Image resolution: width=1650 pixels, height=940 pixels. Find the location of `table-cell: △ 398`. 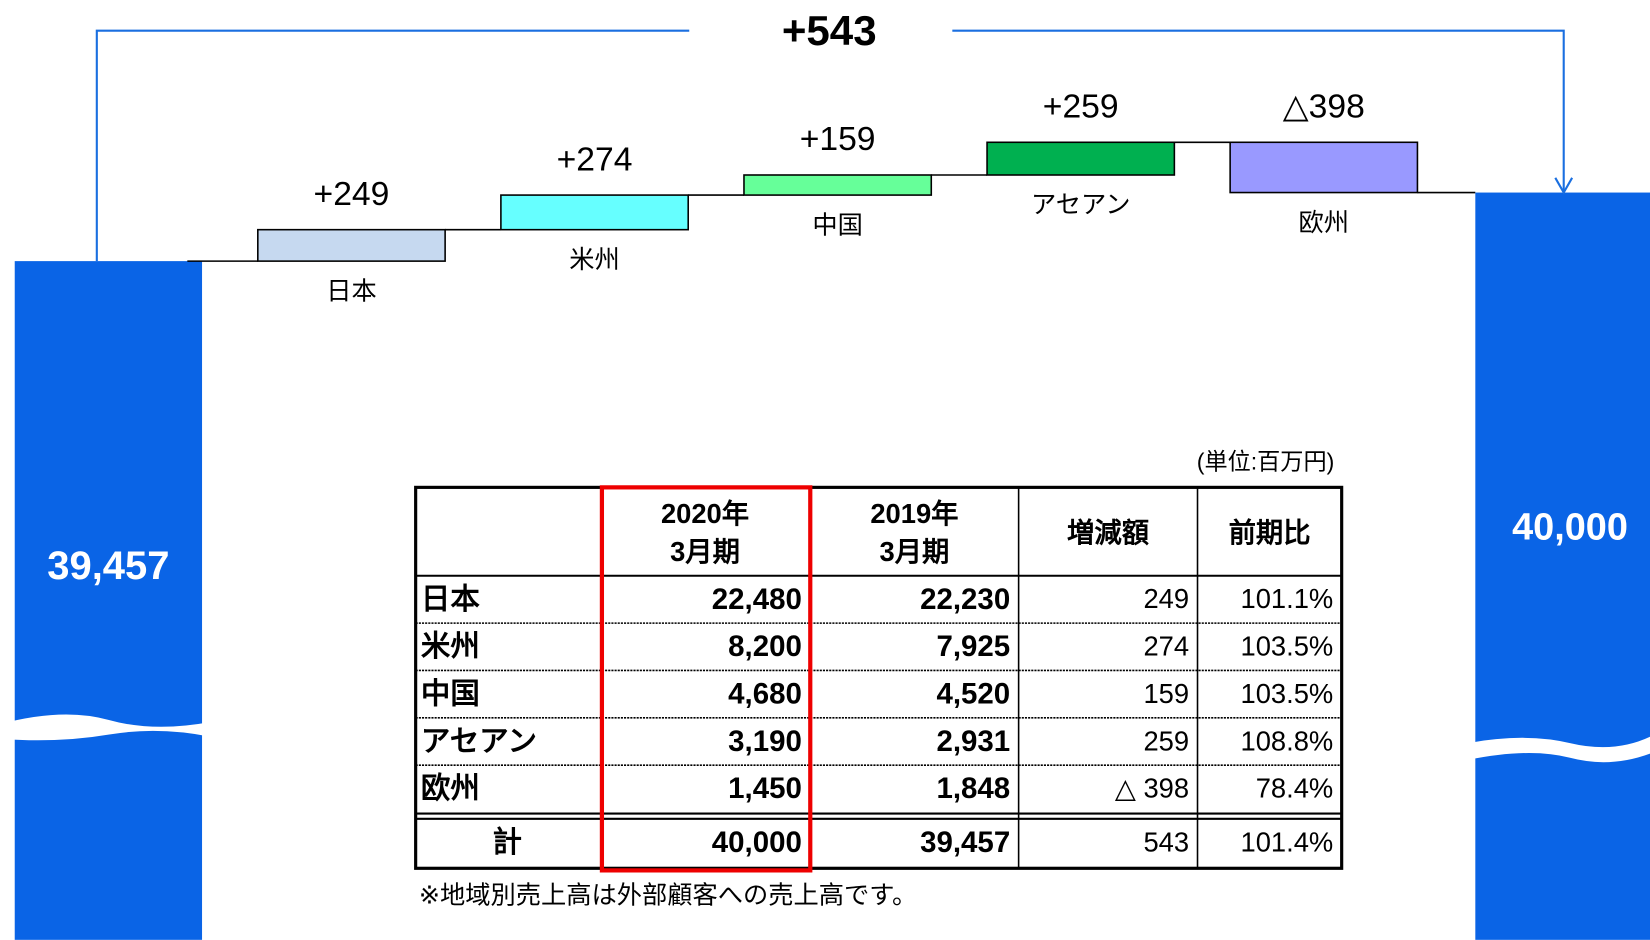

table-cell: △ 398 is located at coordinates (1152, 788).